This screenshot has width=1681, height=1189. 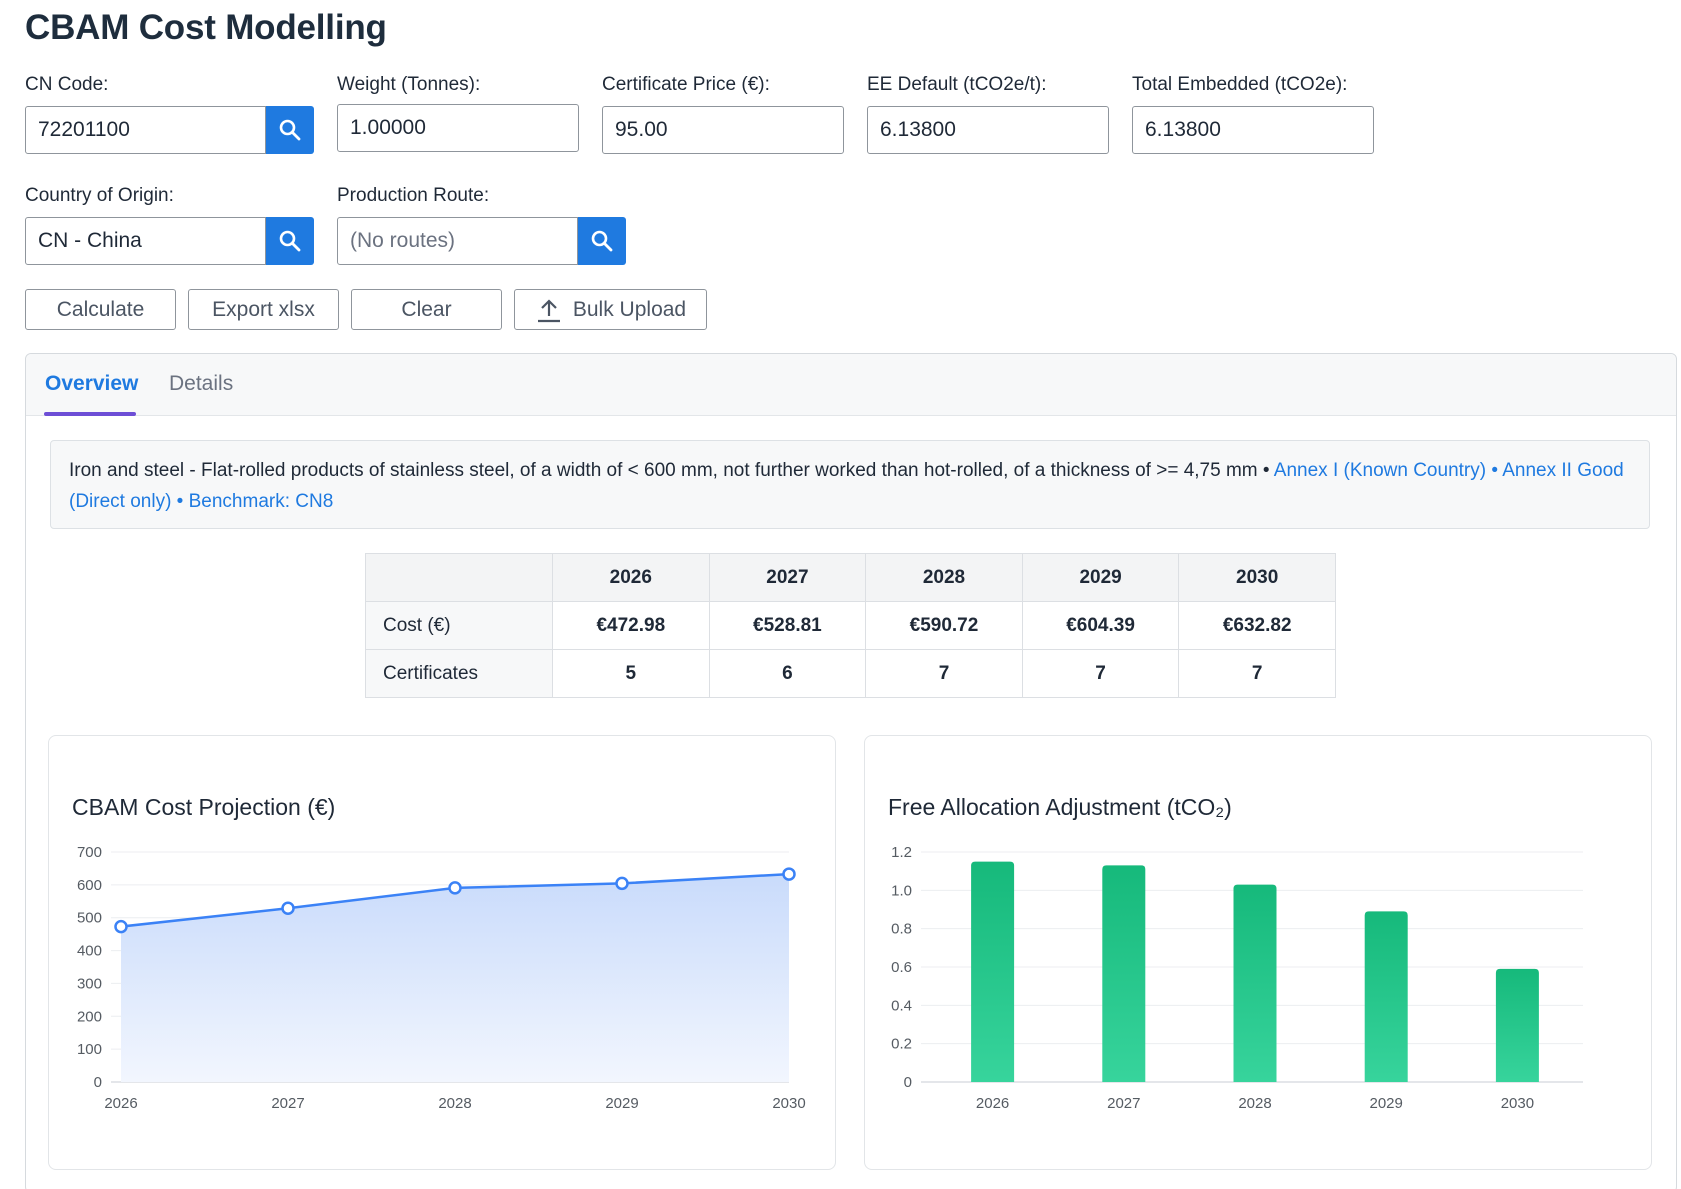 I want to click on y-tick-label: 0.6, so click(x=901, y=967).